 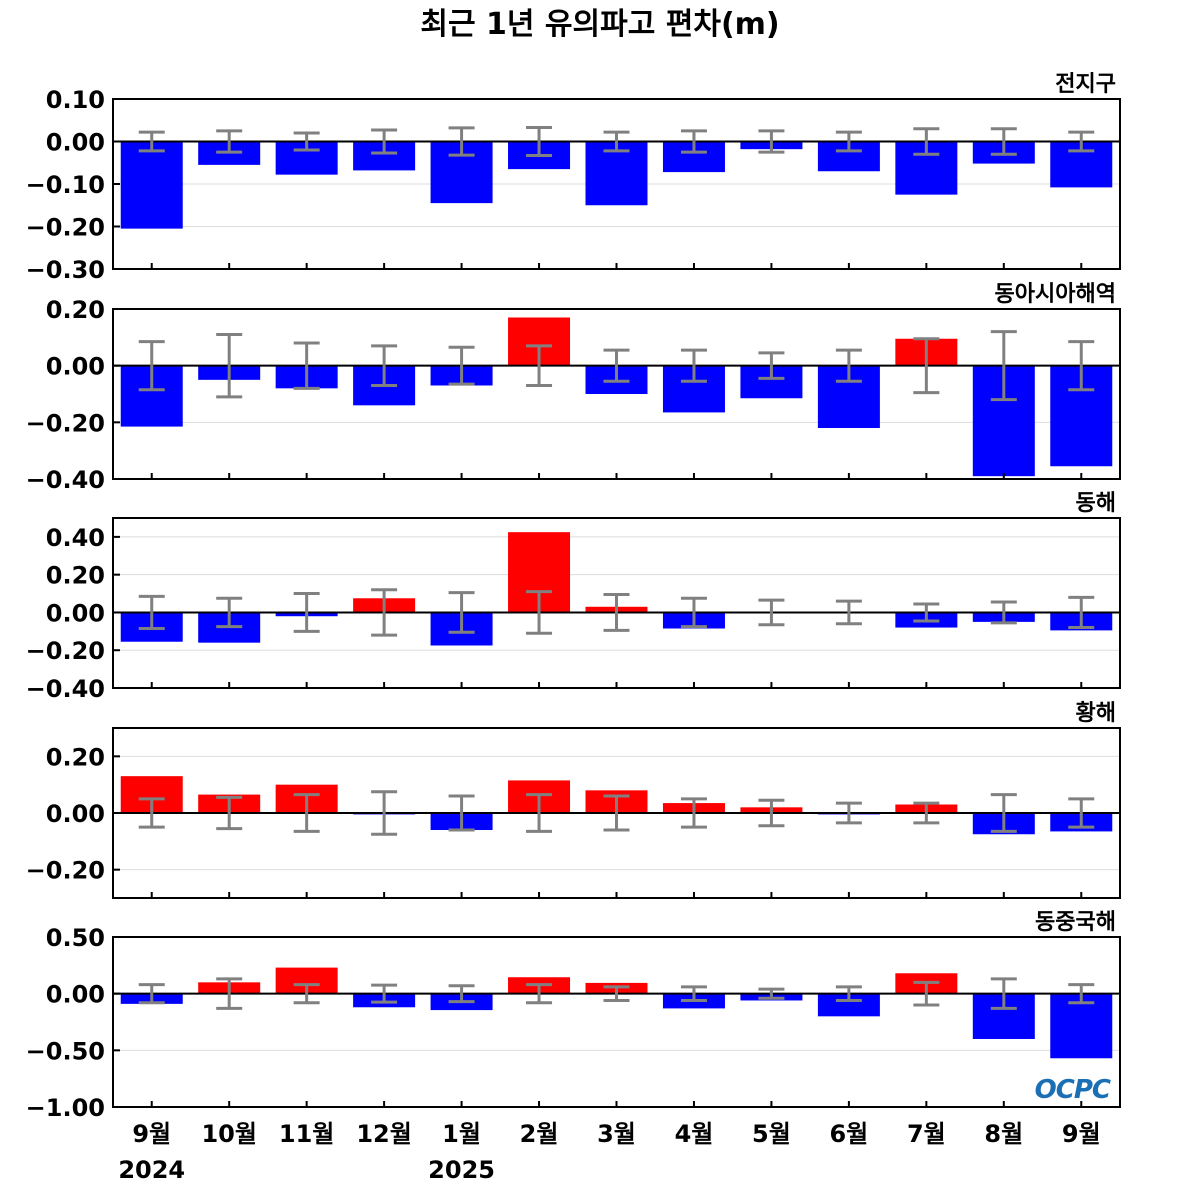 I want to click on x-tick-label: 12월, so click(x=383, y=1134).